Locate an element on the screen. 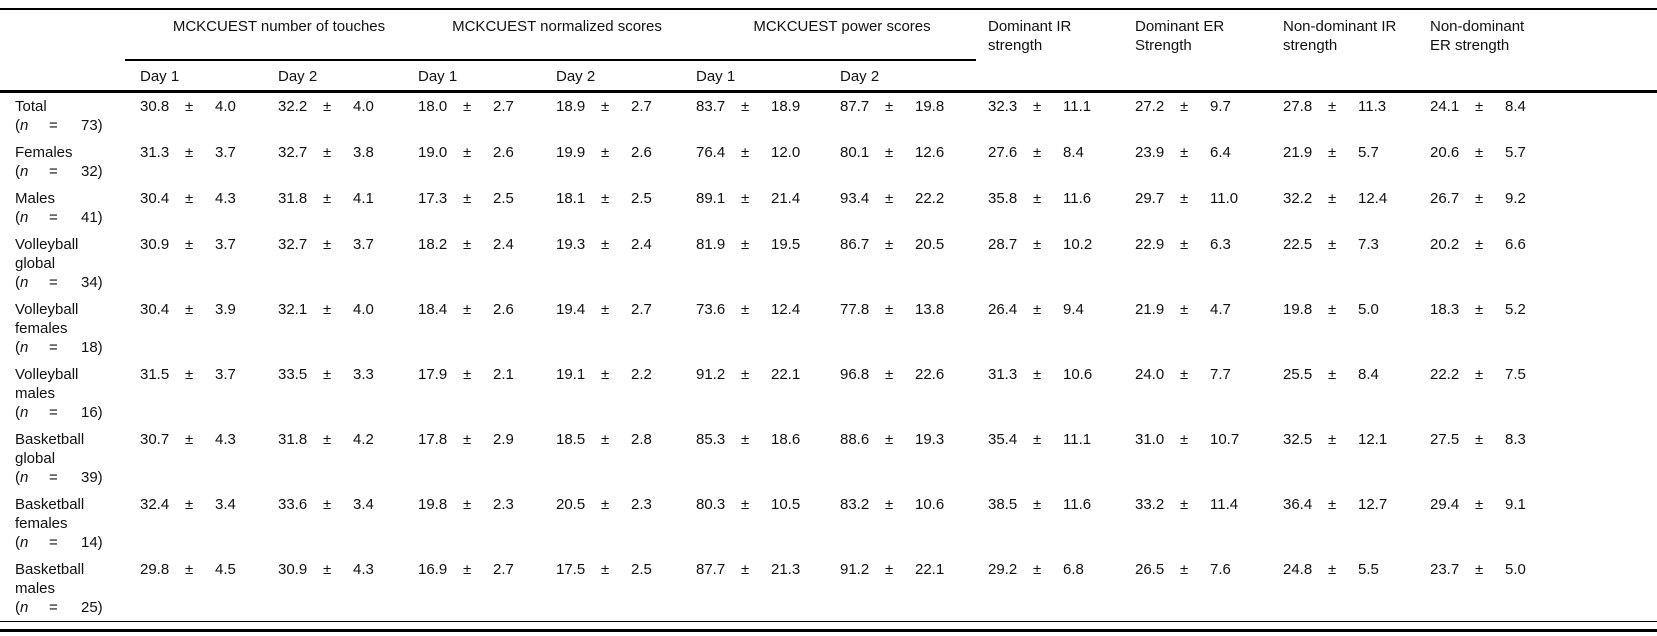 This screenshot has height=636, width=1657. sd-value: 2.5 is located at coordinates (503, 198).